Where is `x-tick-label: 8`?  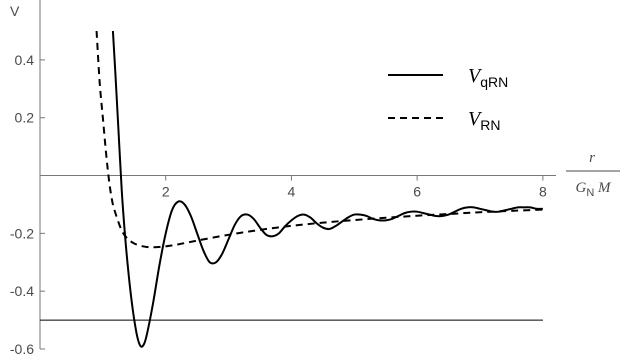
x-tick-label: 8 is located at coordinates (543, 192).